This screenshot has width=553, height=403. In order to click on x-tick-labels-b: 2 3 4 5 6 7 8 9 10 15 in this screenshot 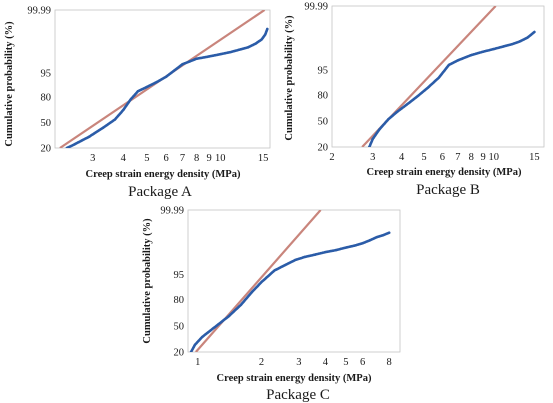, I will do `click(434, 157)`.